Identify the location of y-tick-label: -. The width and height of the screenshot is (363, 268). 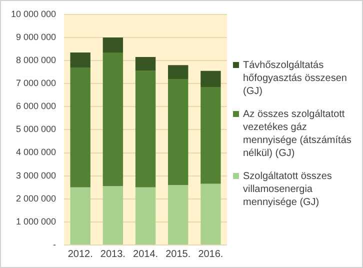
(54, 244).